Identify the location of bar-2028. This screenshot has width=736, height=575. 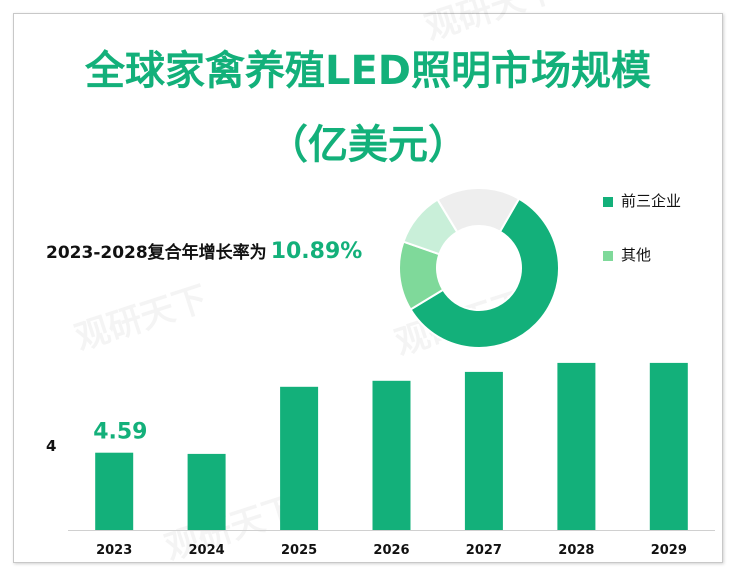
(576, 446).